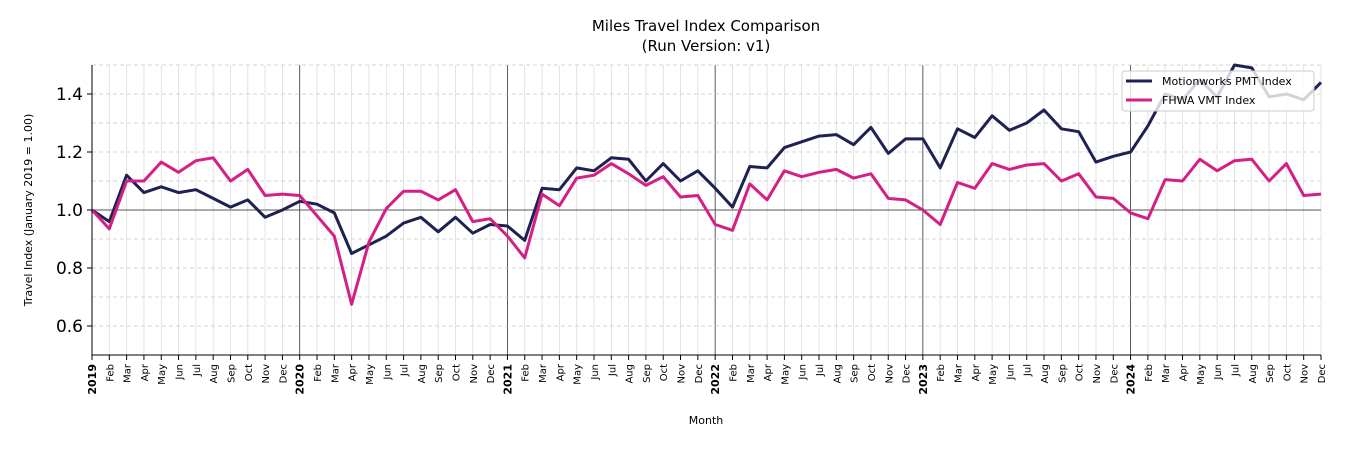  What do you see at coordinates (69, 153) in the screenshot?
I see `y-tick-label: 1.2` at bounding box center [69, 153].